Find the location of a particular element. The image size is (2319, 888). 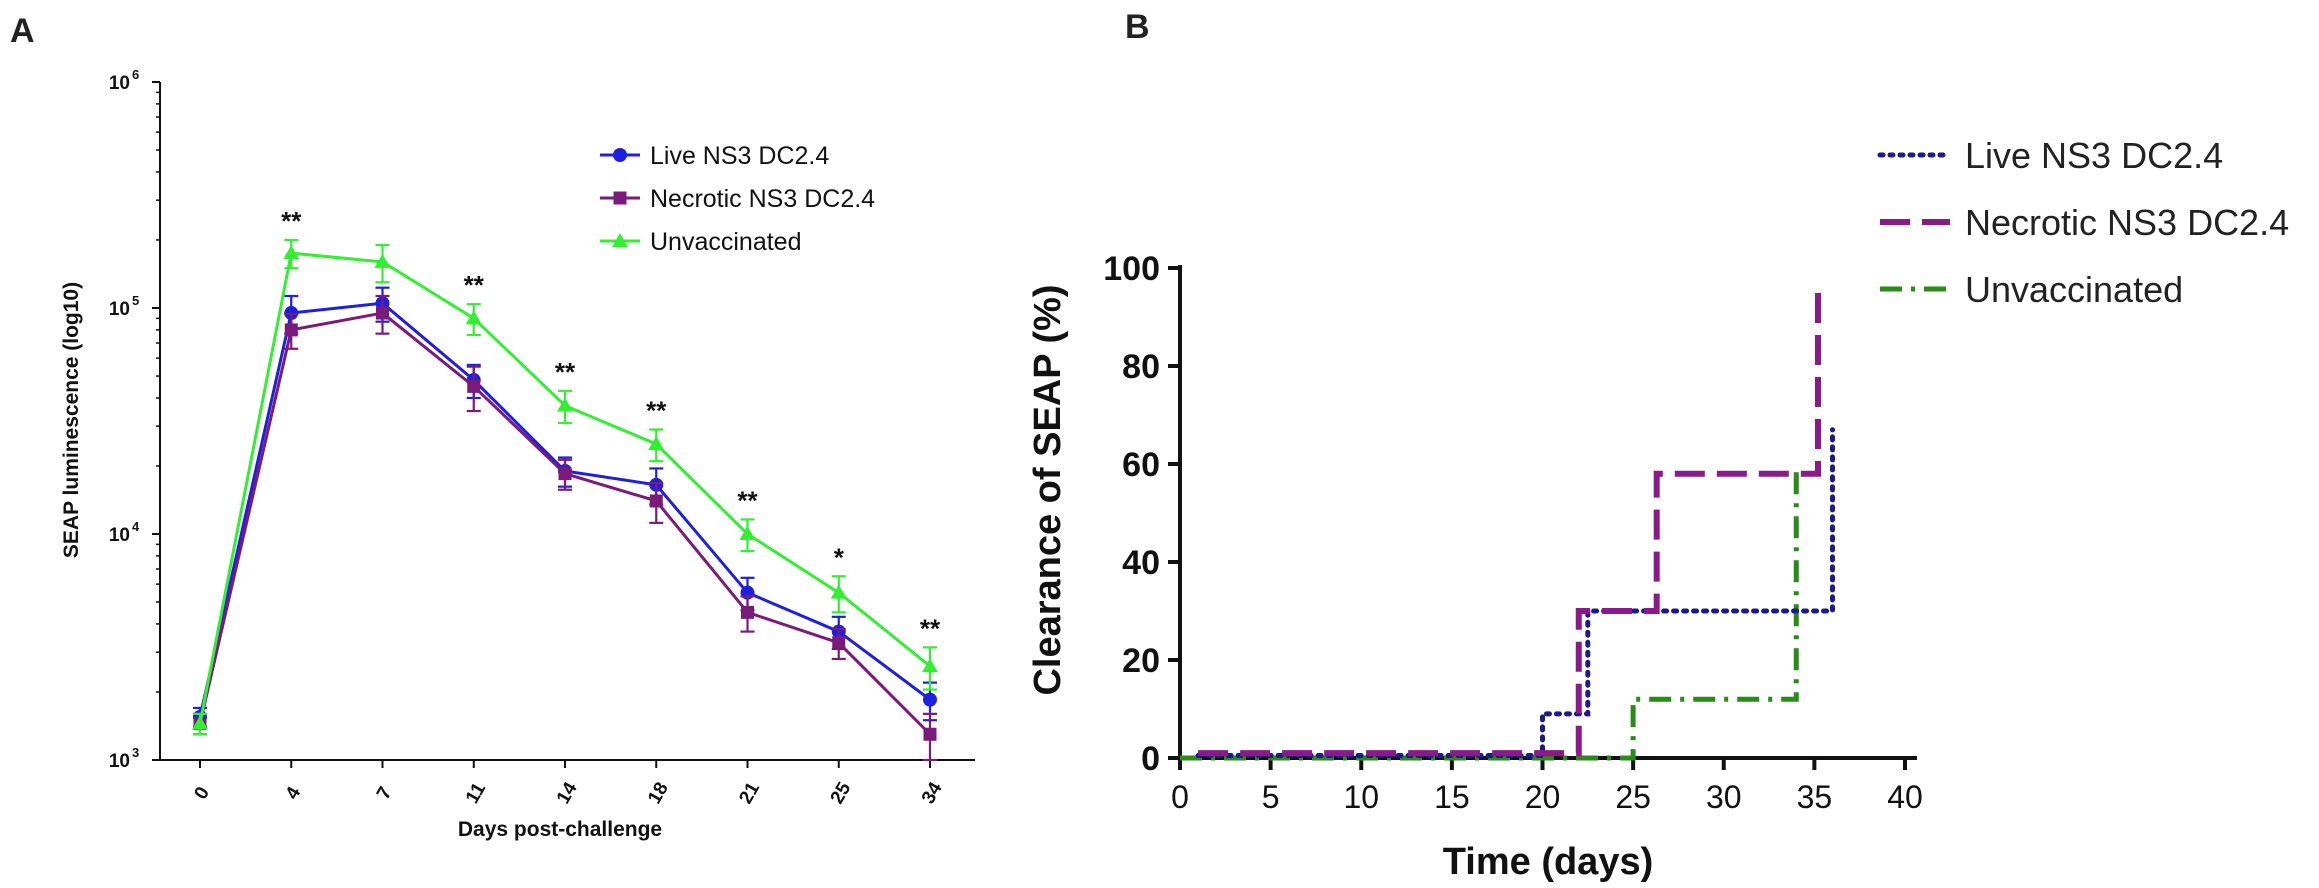

a-x-tick-label: 25 is located at coordinates (841, 792).